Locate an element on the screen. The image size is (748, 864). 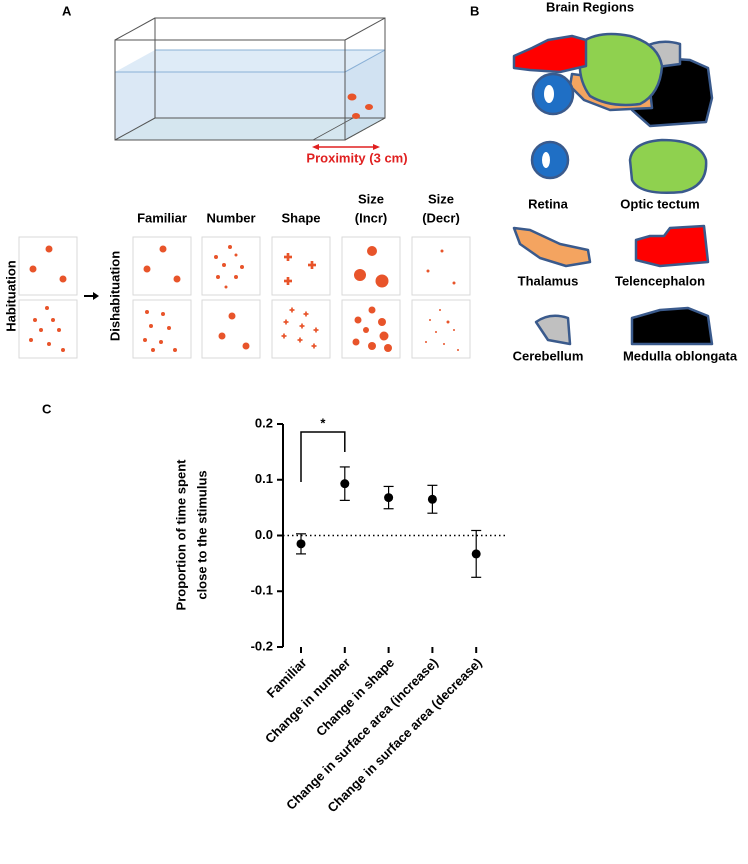
region-label: Thalamus is located at coordinates (548, 280).